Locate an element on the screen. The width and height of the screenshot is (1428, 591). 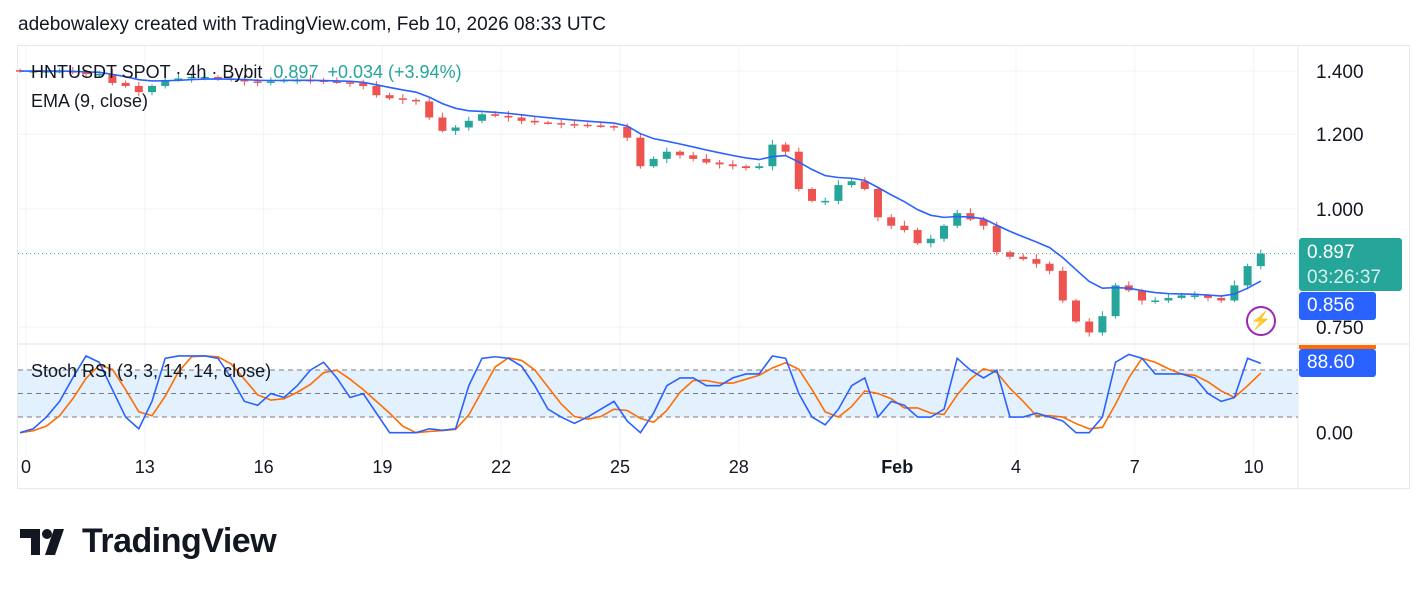
legend-price: 0.897 is located at coordinates (296, 72).